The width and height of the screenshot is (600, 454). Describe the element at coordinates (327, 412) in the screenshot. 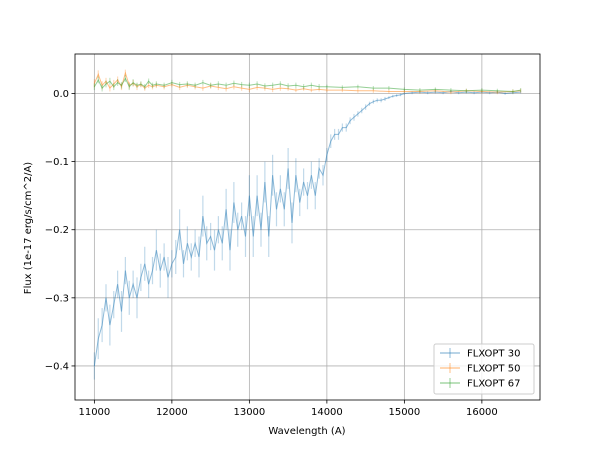

I see `x-tick-label: 14000` at that location.